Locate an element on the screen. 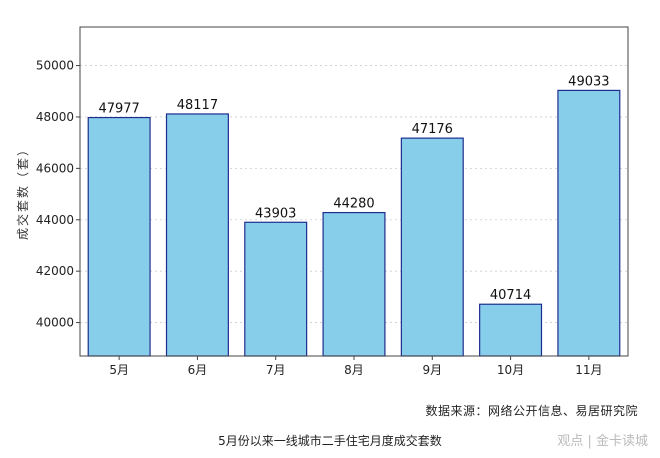  x-tick-label: 5月 is located at coordinates (119, 370).